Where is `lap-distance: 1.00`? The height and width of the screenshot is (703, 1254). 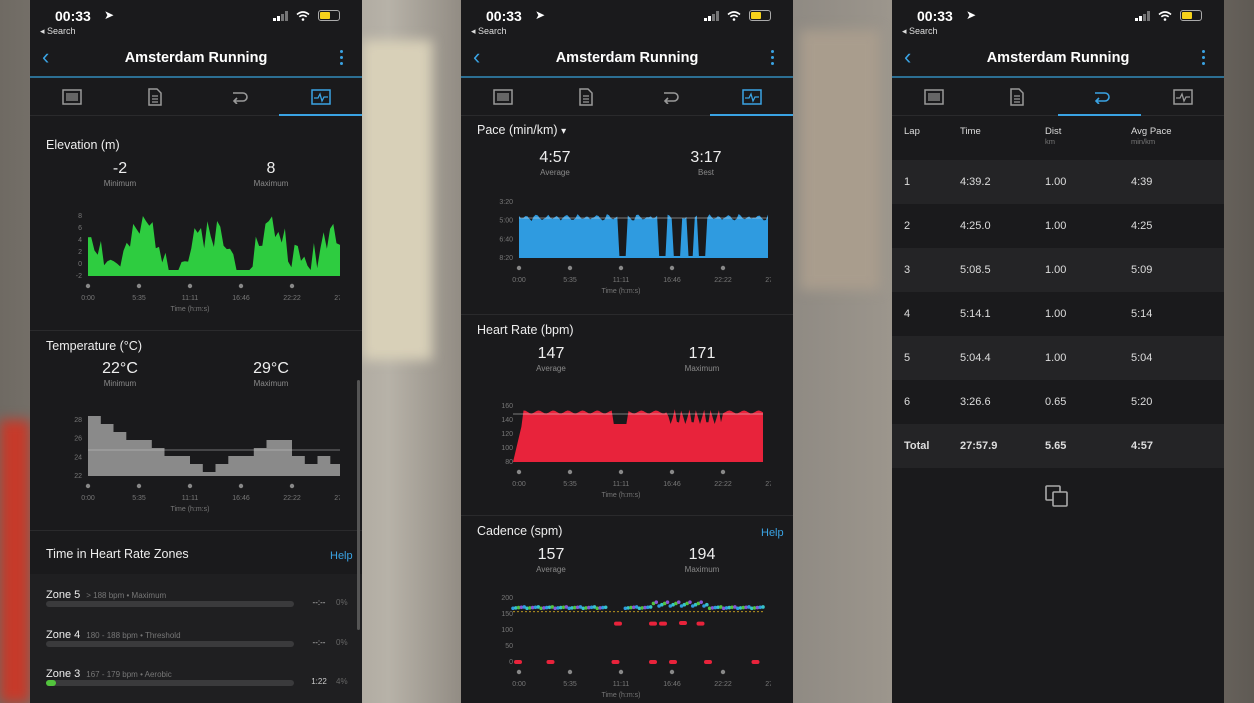 lap-distance: 1.00 is located at coordinates (1056, 182).